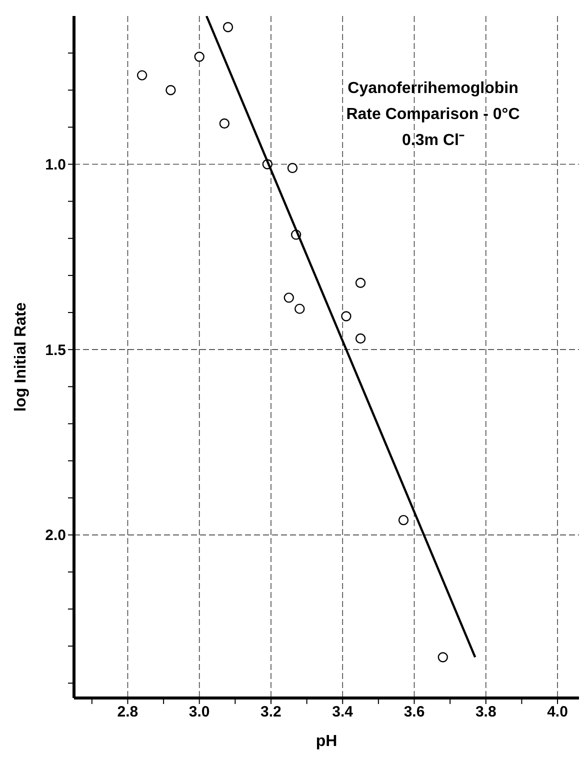 The width and height of the screenshot is (587, 766). Describe the element at coordinates (433, 115) in the screenshot. I see `text: Rate Comparison - 0°C` at that location.